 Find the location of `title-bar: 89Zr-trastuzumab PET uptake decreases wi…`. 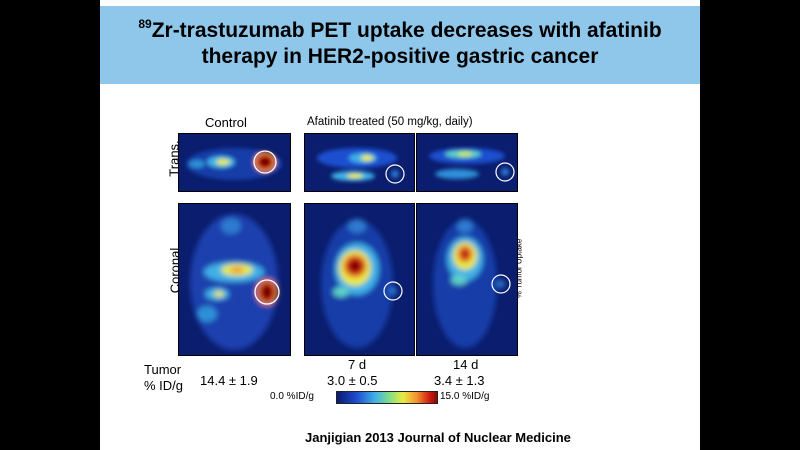

title-bar: 89Zr-trastuzumab PET uptake decreases wi… is located at coordinates (400, 45).